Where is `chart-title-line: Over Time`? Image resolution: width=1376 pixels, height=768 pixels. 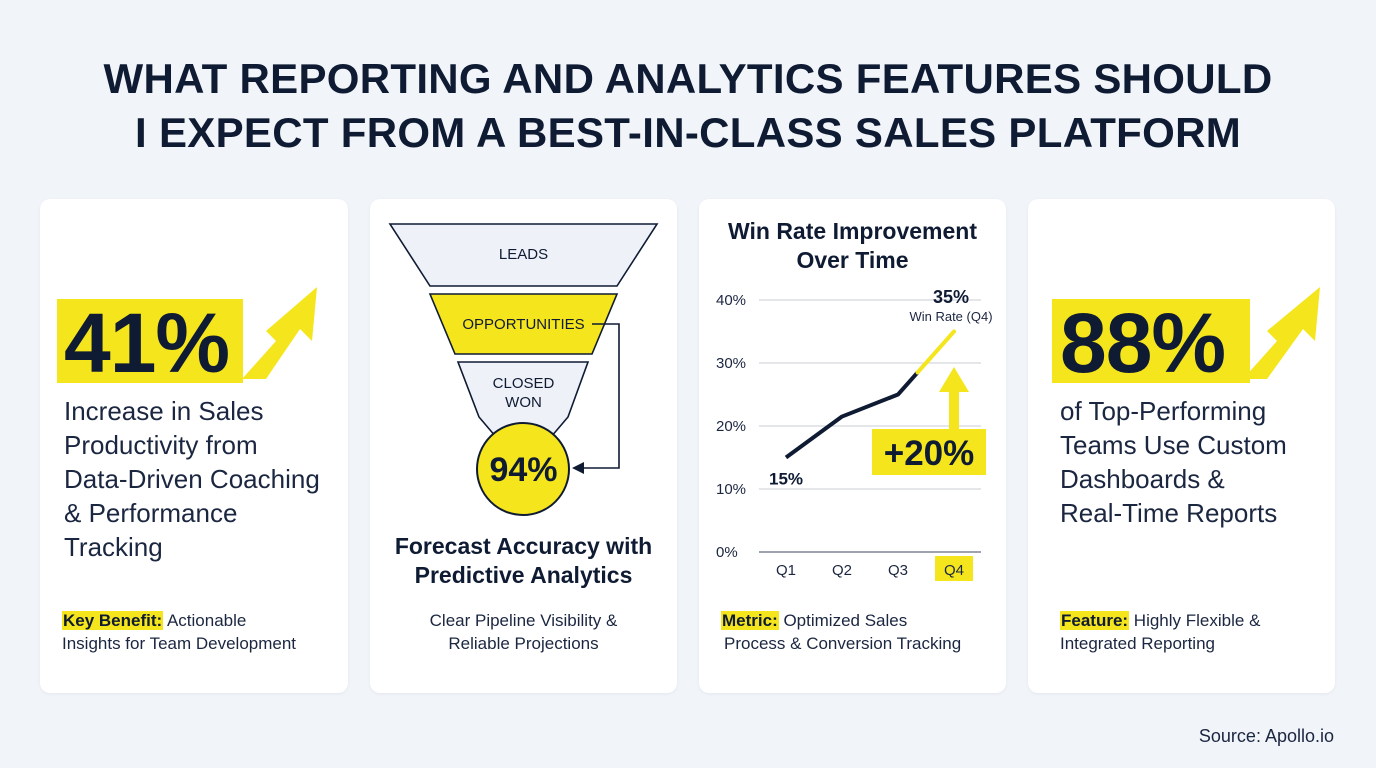 chart-title-line: Over Time is located at coordinates (852, 260).